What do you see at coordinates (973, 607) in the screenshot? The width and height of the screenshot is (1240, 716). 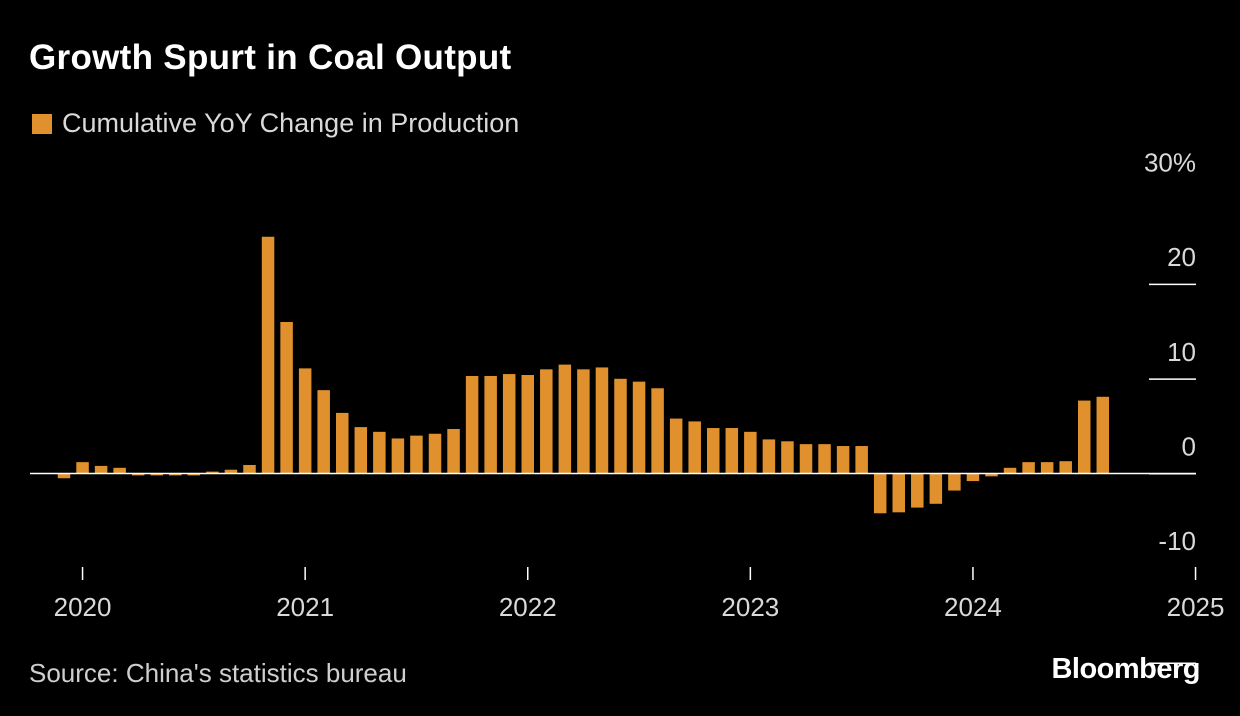 I see `x-tick-label: 2024` at bounding box center [973, 607].